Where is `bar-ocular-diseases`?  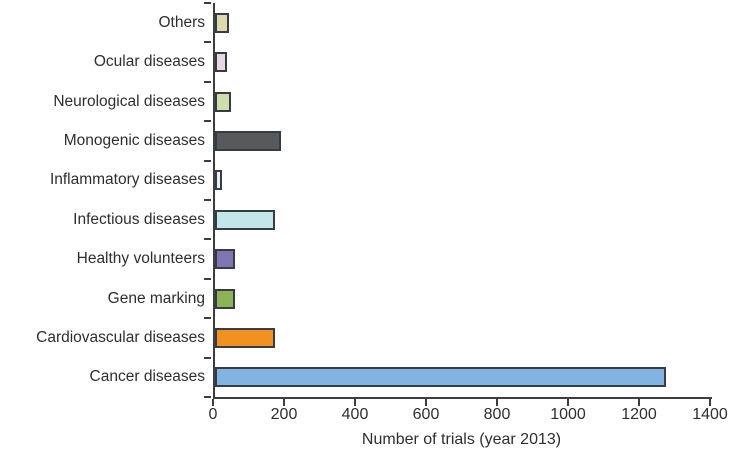
bar-ocular-diseases is located at coordinates (221, 62).